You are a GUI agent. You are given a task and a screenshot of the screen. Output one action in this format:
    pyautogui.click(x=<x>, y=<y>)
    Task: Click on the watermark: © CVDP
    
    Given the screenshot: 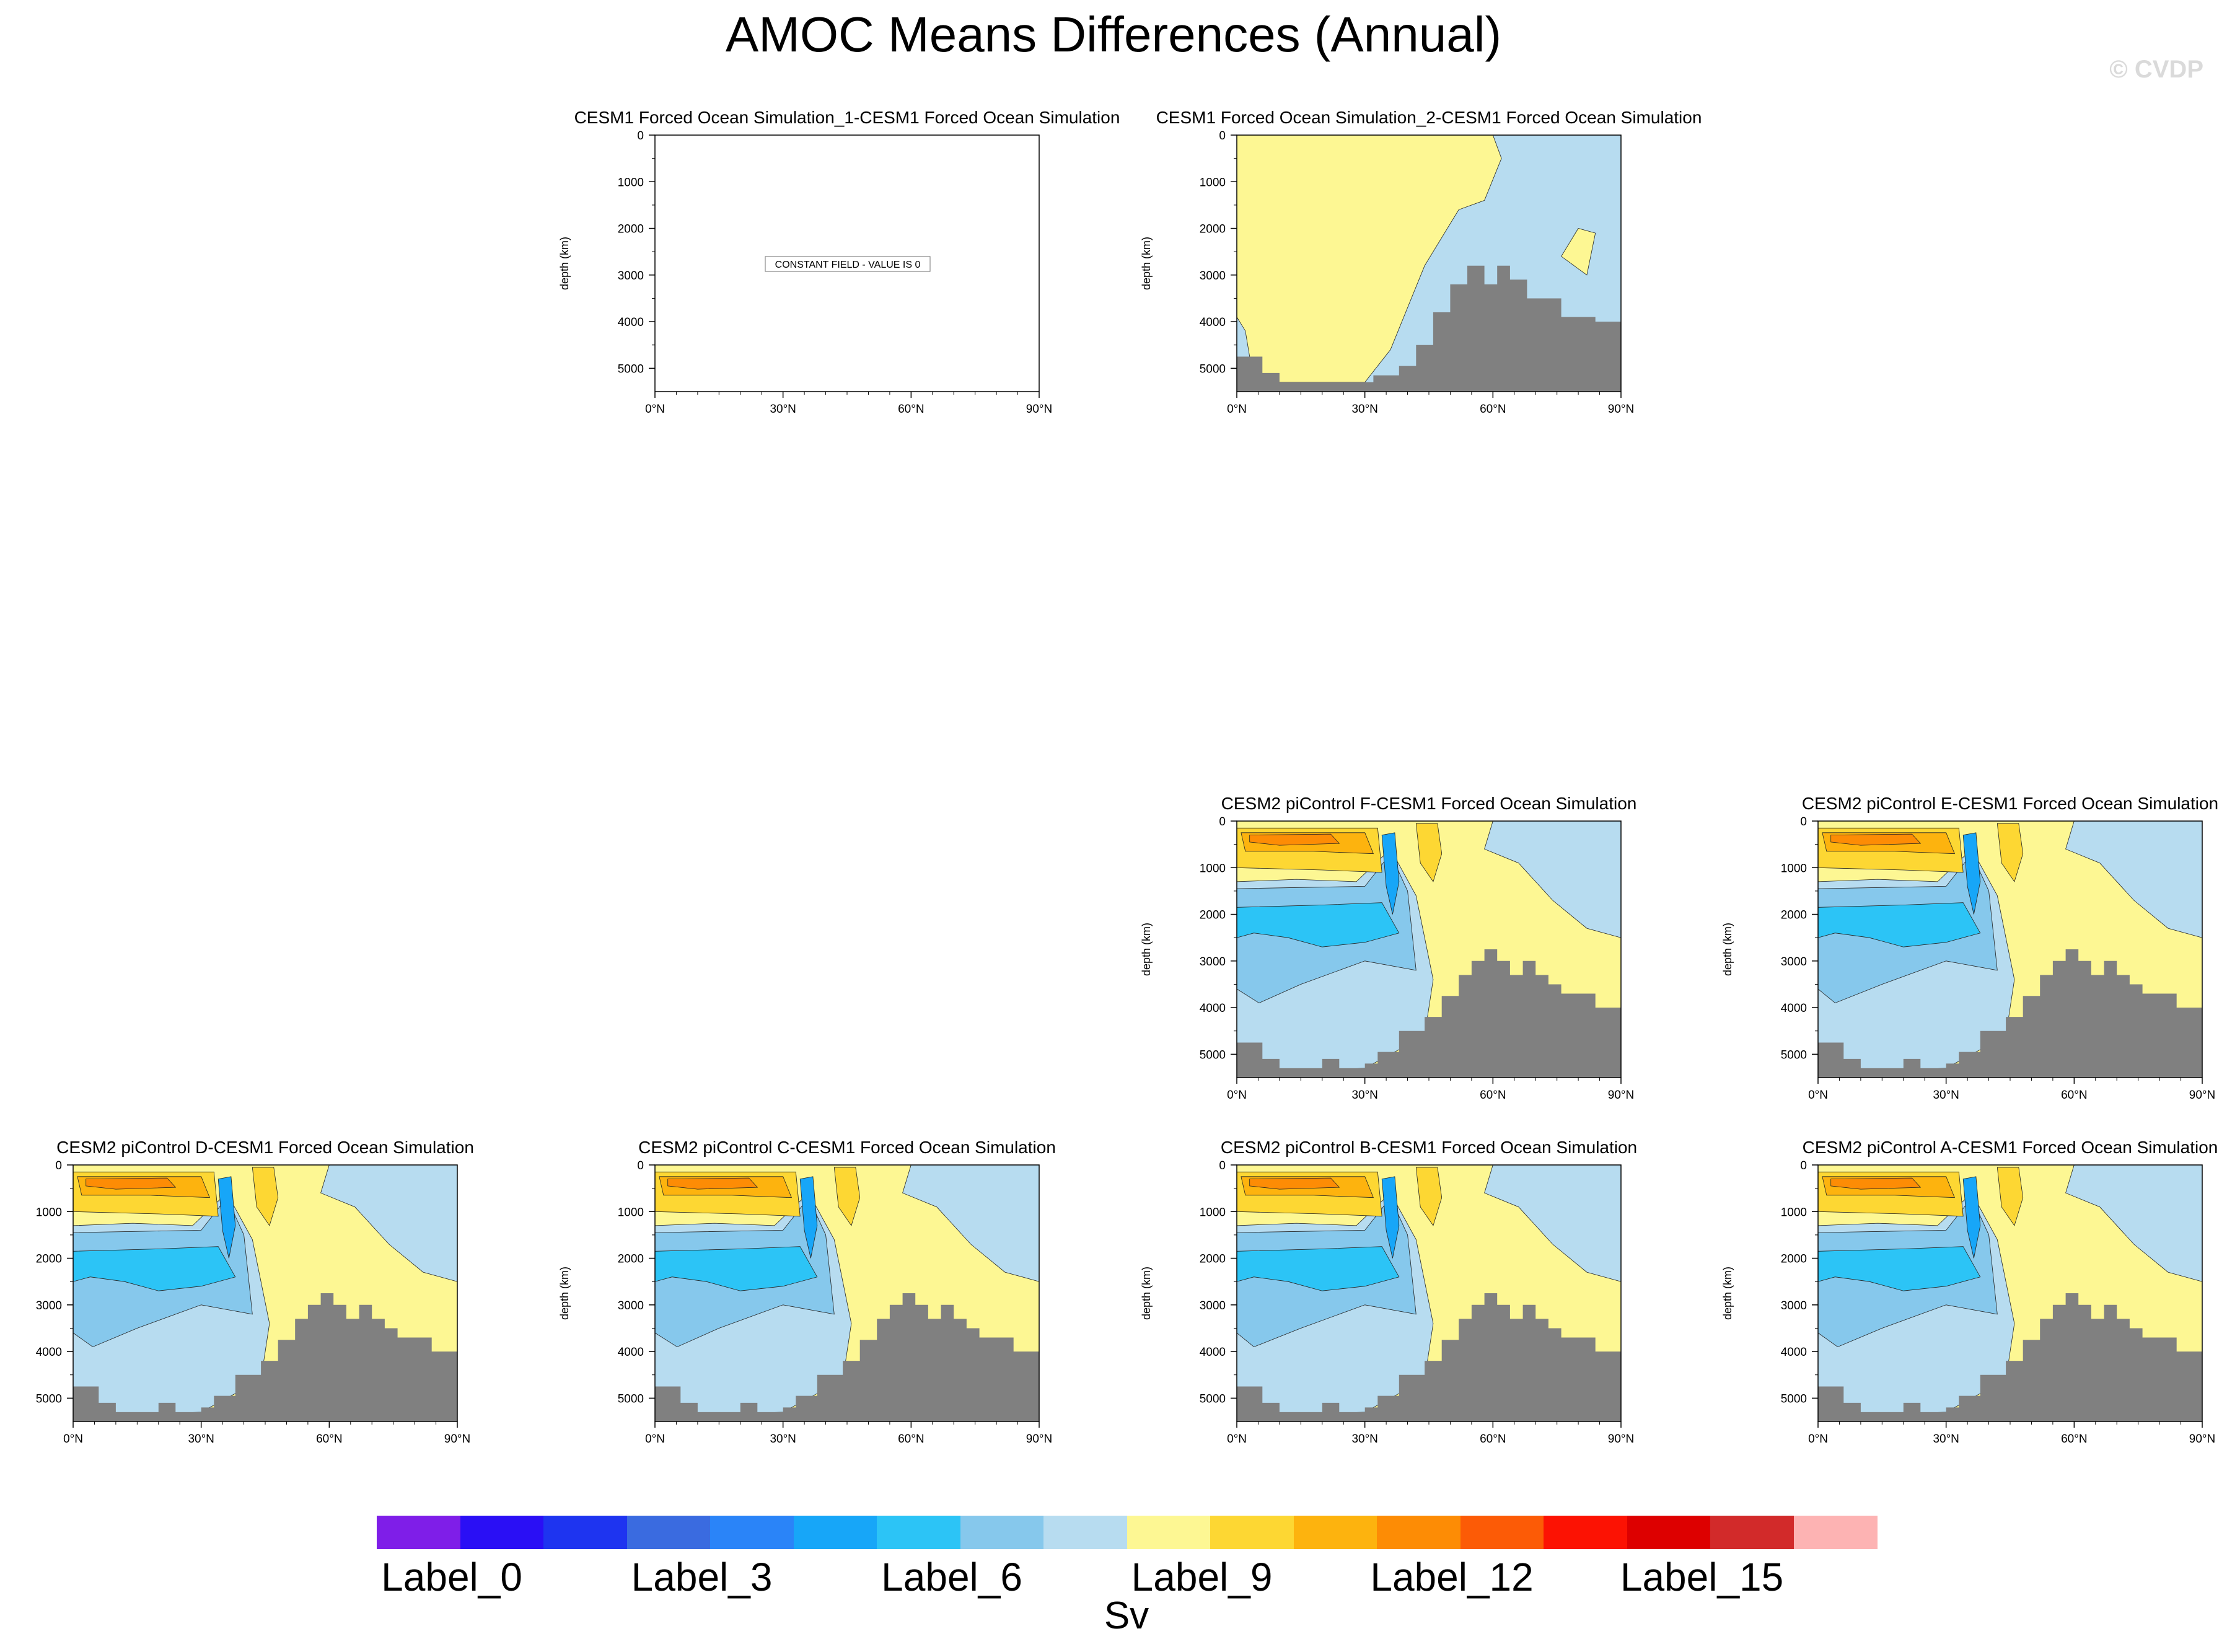 What is the action you would take?
    pyautogui.click(x=2156, y=69)
    